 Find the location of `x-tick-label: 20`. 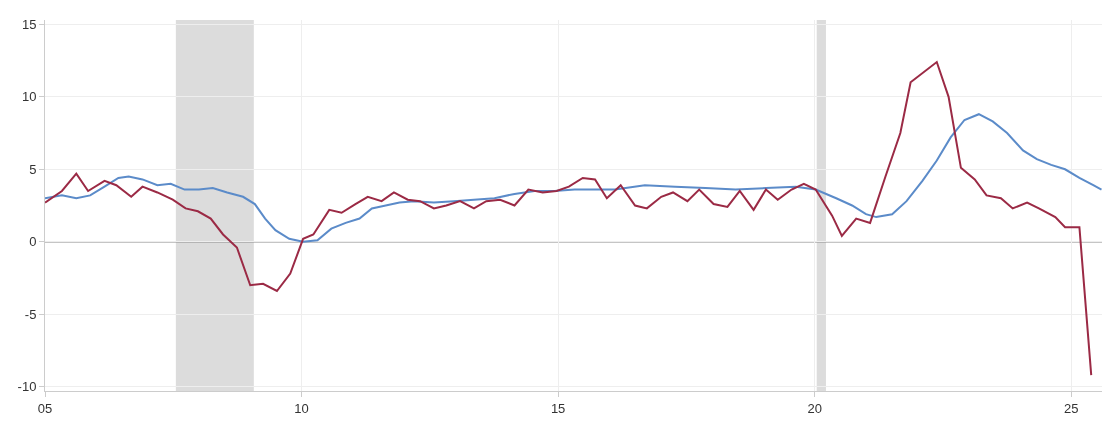

x-tick-label: 20 is located at coordinates (814, 408).